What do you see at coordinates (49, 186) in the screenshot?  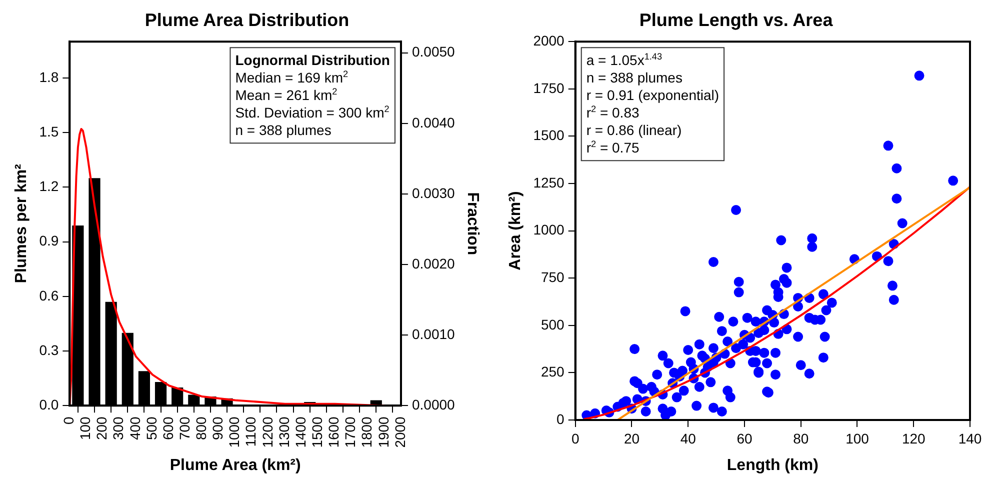 I see `y-tick-label: 1.2` at bounding box center [49, 186].